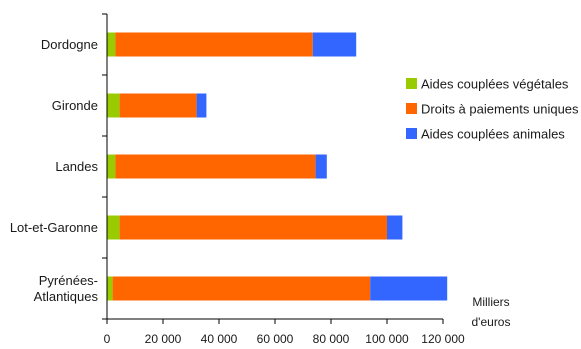 The height and width of the screenshot is (349, 581). I want to click on x-tick-label: 20 000, so click(163, 339).